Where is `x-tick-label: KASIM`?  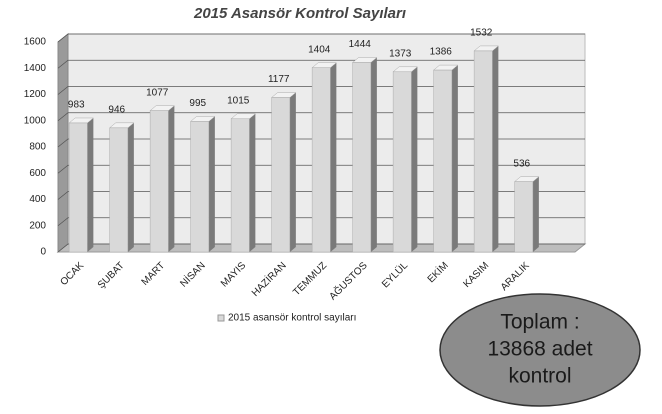 x-tick-label: KASIM is located at coordinates (476, 275).